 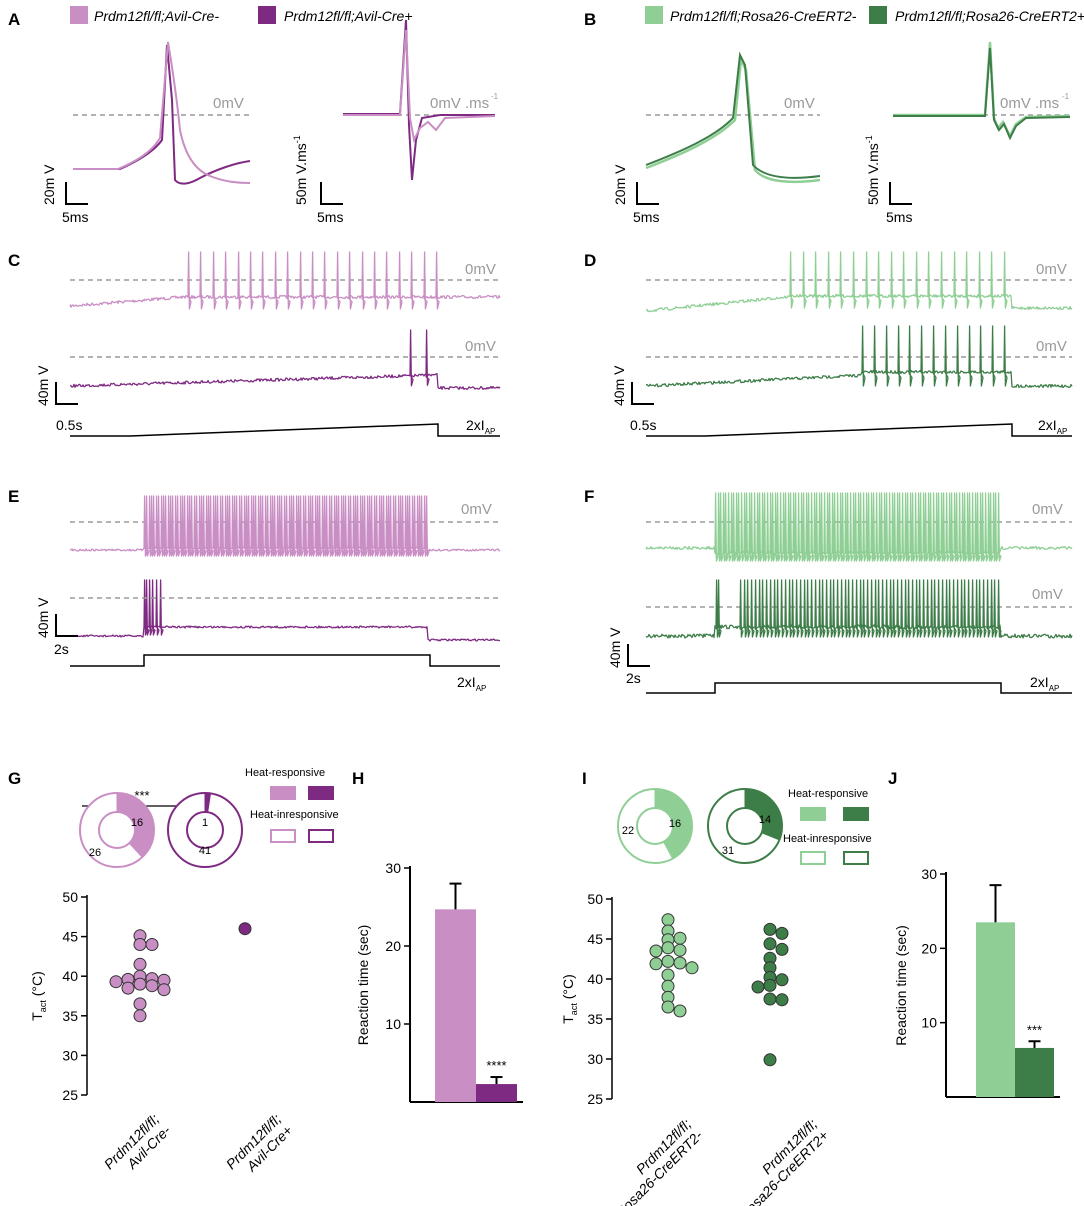 What do you see at coordinates (590, 19) in the screenshot?
I see `panel-label-b: B` at bounding box center [590, 19].